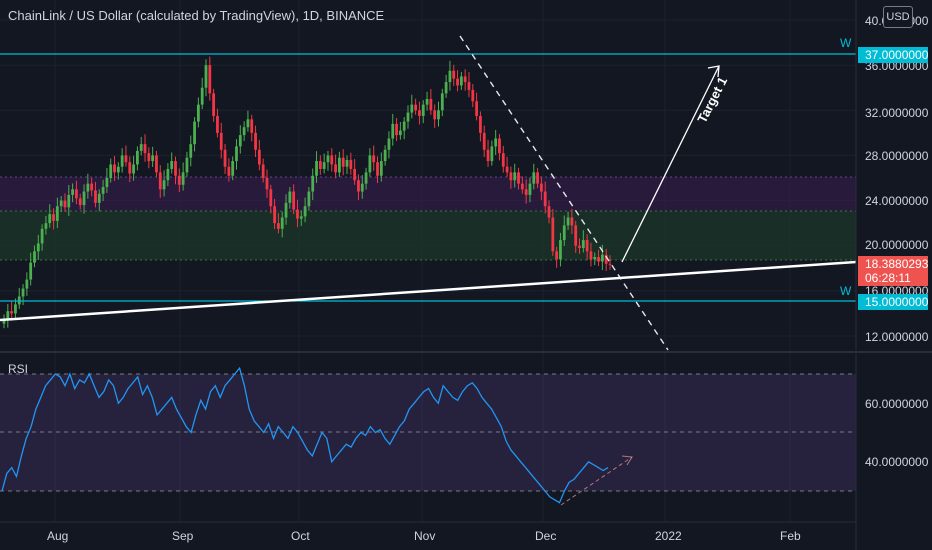 The height and width of the screenshot is (550, 932). What do you see at coordinates (897, 55) in the screenshot?
I see `level-label-37: 37.0000000` at bounding box center [897, 55].